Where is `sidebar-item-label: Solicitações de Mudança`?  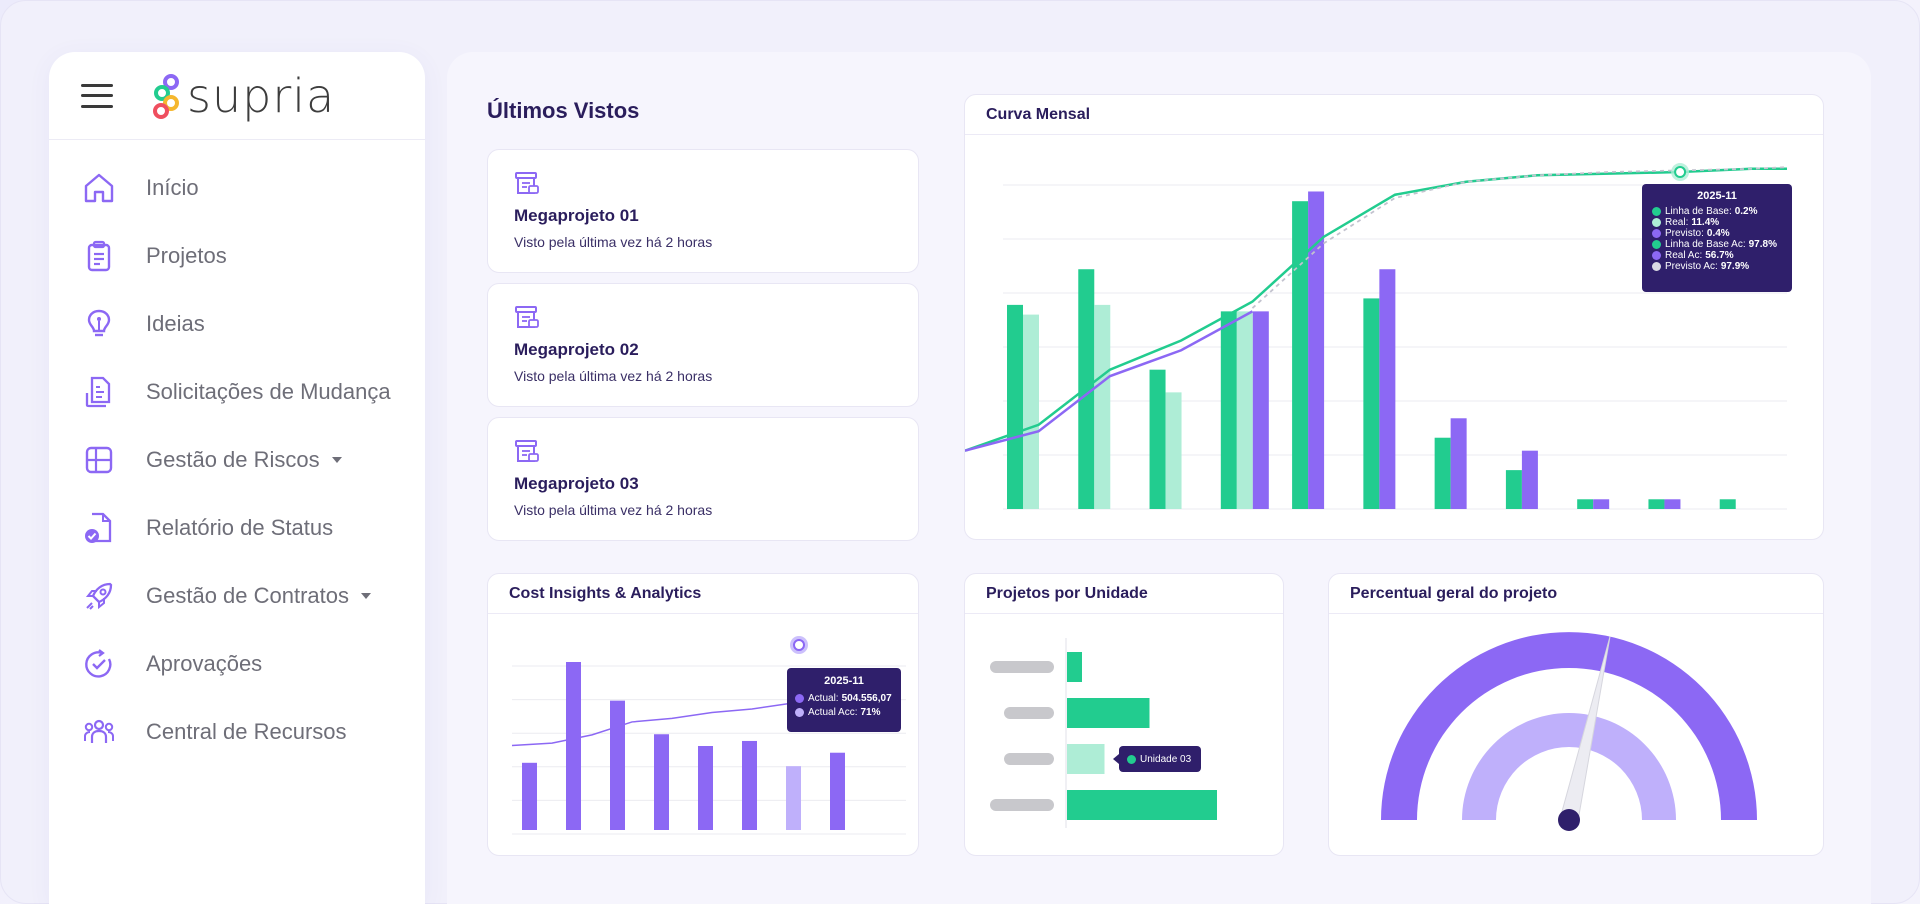 sidebar-item-label: Solicitações de Mudança is located at coordinates (268, 391).